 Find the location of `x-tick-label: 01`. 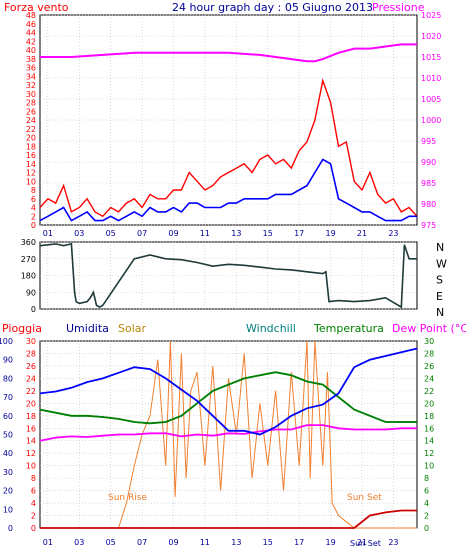

x-tick-label: 01 is located at coordinates (48, 542).